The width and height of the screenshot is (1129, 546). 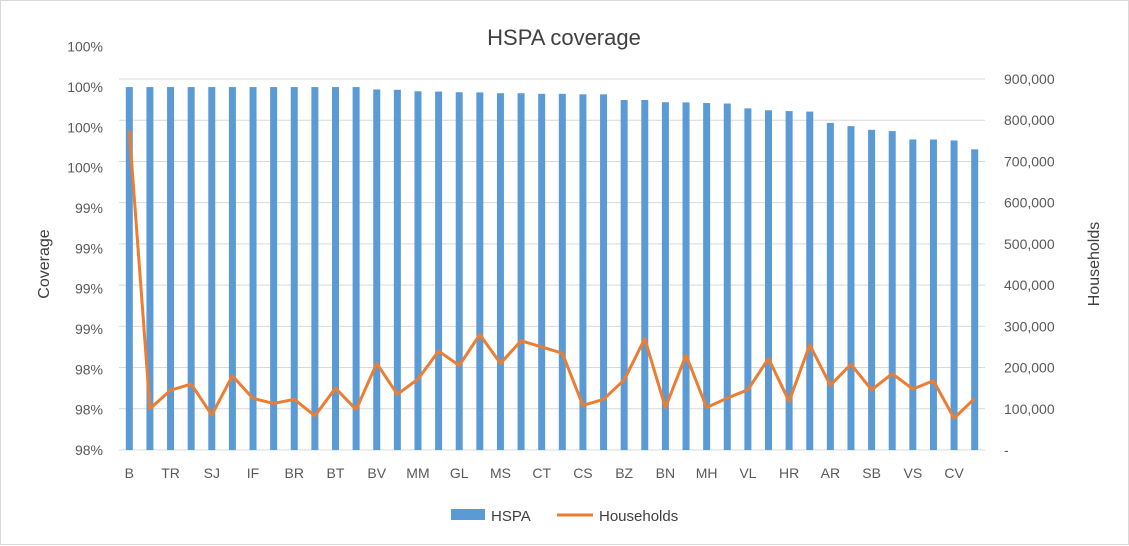 I want to click on x-tick-label: BT, so click(x=336, y=473).